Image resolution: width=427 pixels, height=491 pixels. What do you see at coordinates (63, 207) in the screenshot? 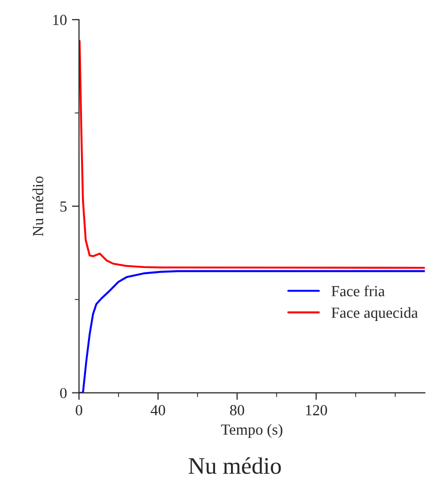
I see `y-tick-label: 5` at bounding box center [63, 207].